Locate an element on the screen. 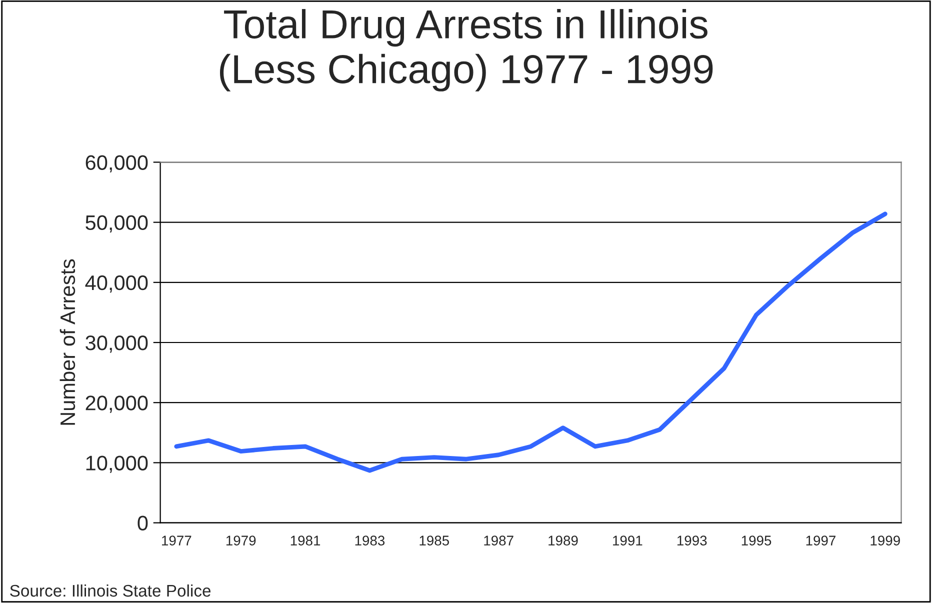  y-tick-label: 0 is located at coordinates (143, 523).